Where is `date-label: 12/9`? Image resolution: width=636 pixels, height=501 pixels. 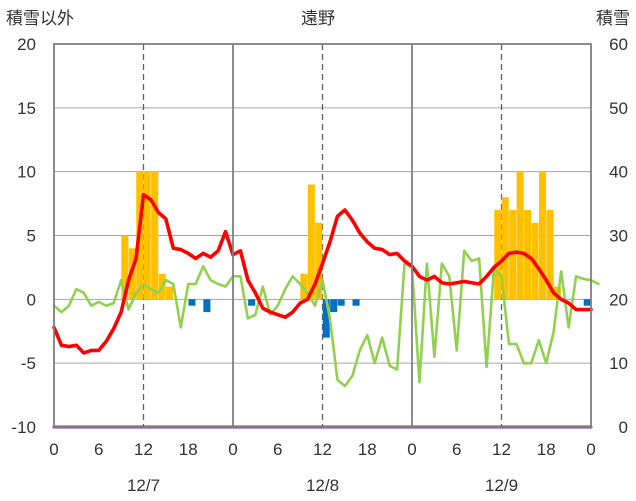 date-label: 12/9 is located at coordinates (501, 485).